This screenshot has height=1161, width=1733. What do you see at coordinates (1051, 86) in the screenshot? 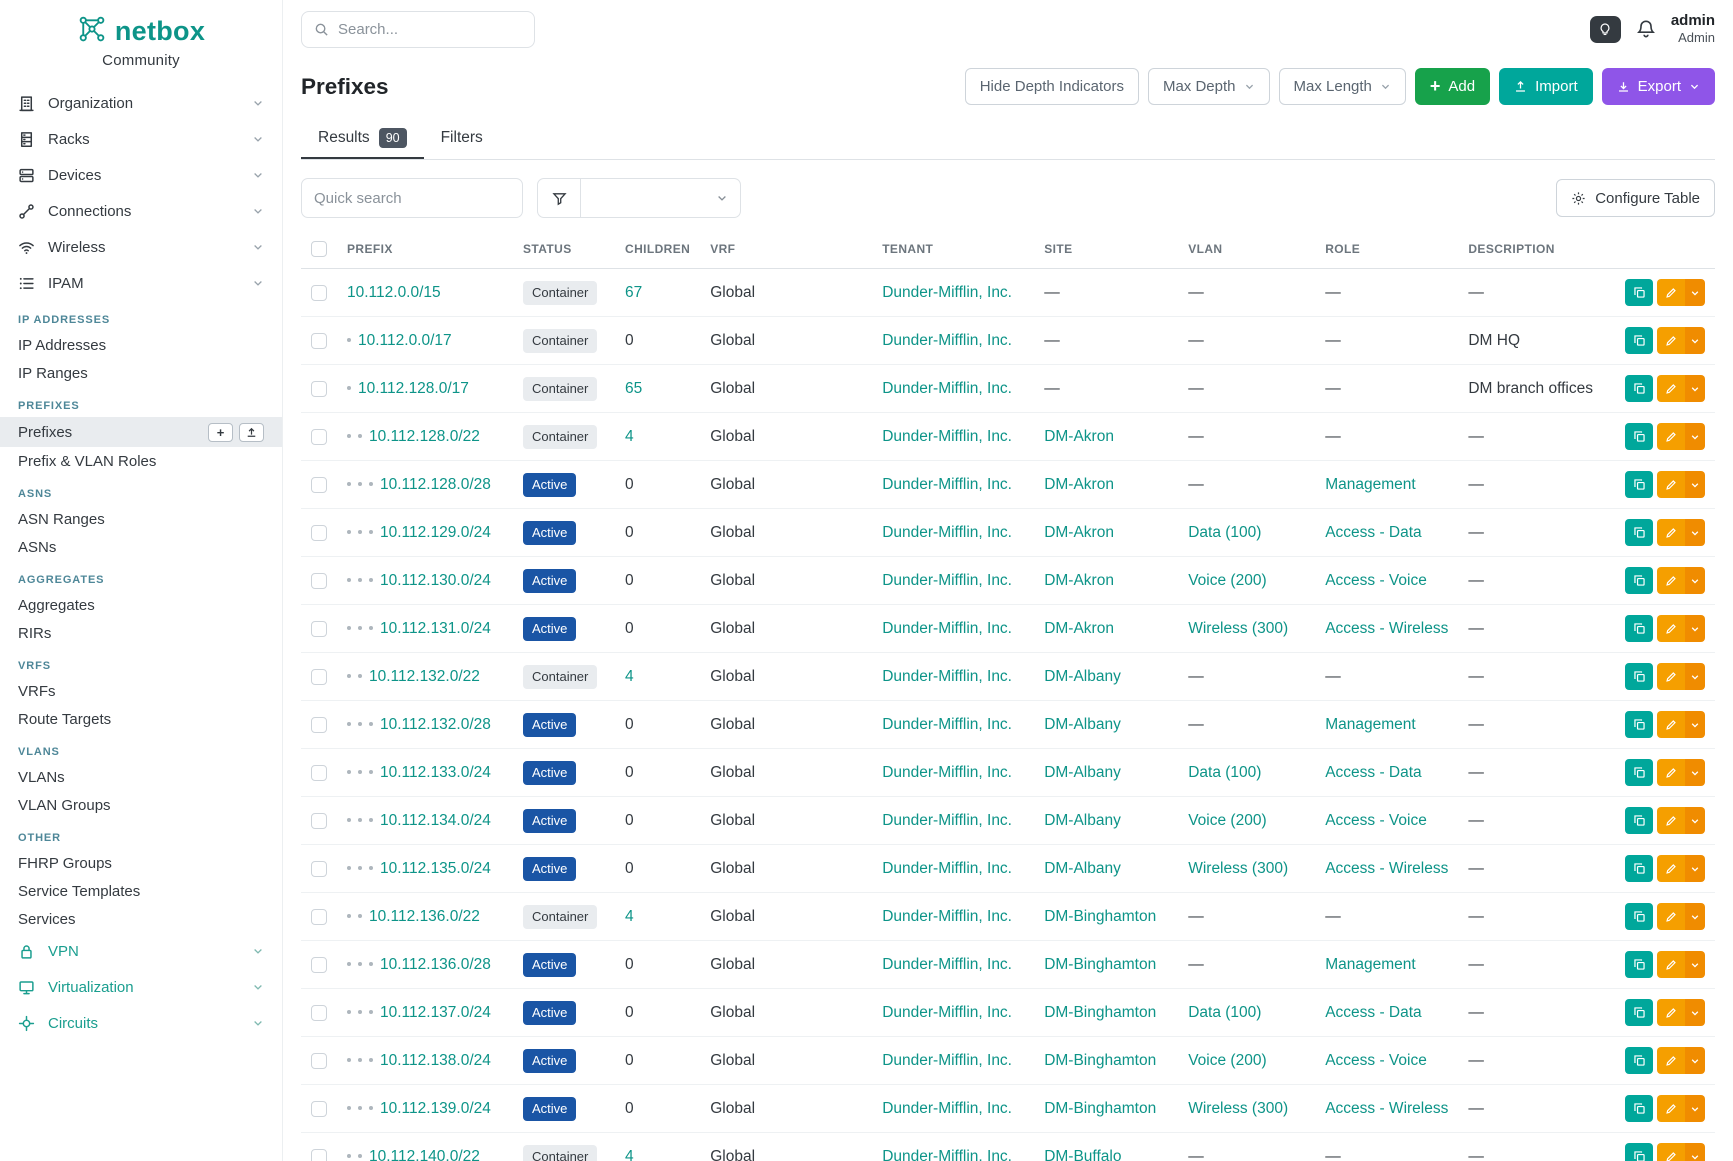
I see `hide-depth-indicators-button: Hide Depth Indicators` at bounding box center [1051, 86].